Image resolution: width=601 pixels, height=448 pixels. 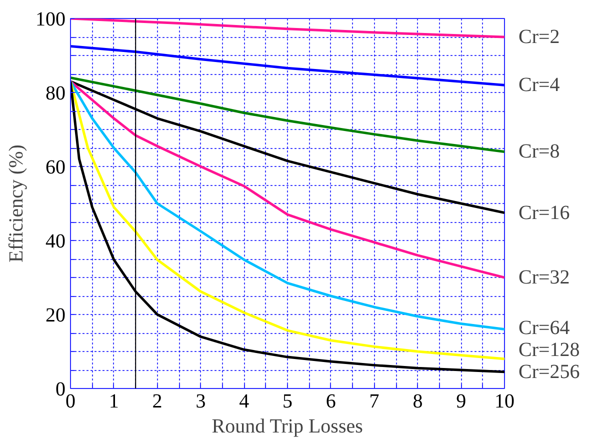 What do you see at coordinates (288, 427) in the screenshot?
I see `x-axis-title: Round Trip Losses` at bounding box center [288, 427].